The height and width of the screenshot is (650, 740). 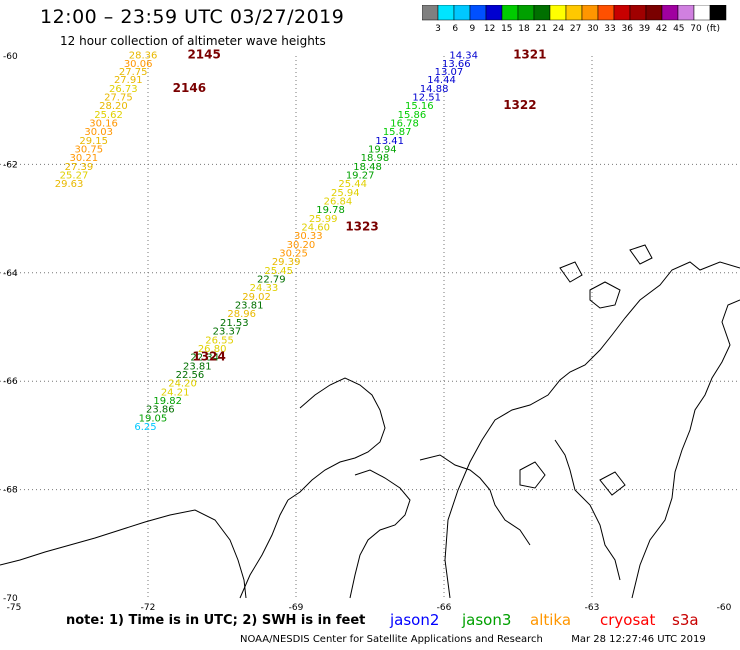 I want to click on wave-height-label: 28.36, so click(x=143, y=56).